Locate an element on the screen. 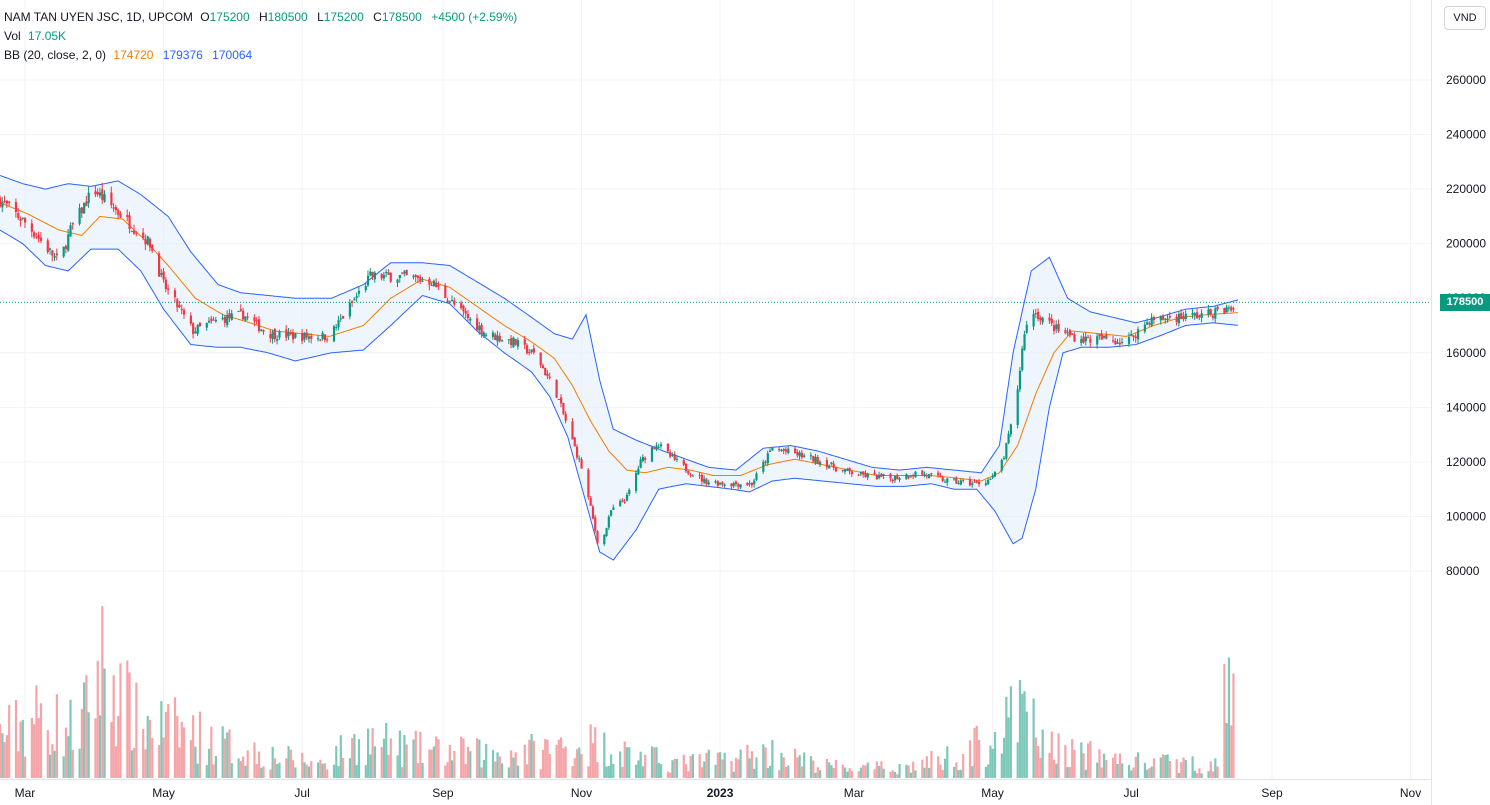 The height and width of the screenshot is (805, 1490). y-tick-label: 200000 is located at coordinates (1466, 244).